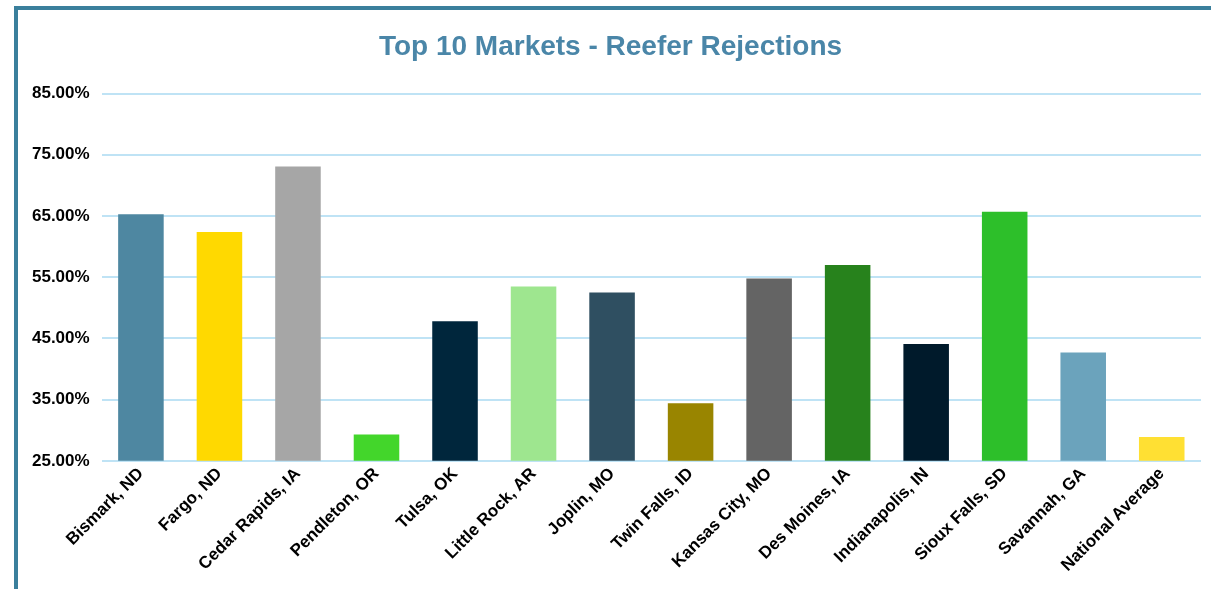 The width and height of the screenshot is (1211, 589). Describe the element at coordinates (60, 154) in the screenshot. I see `y-tick-label: 75.00%` at that location.